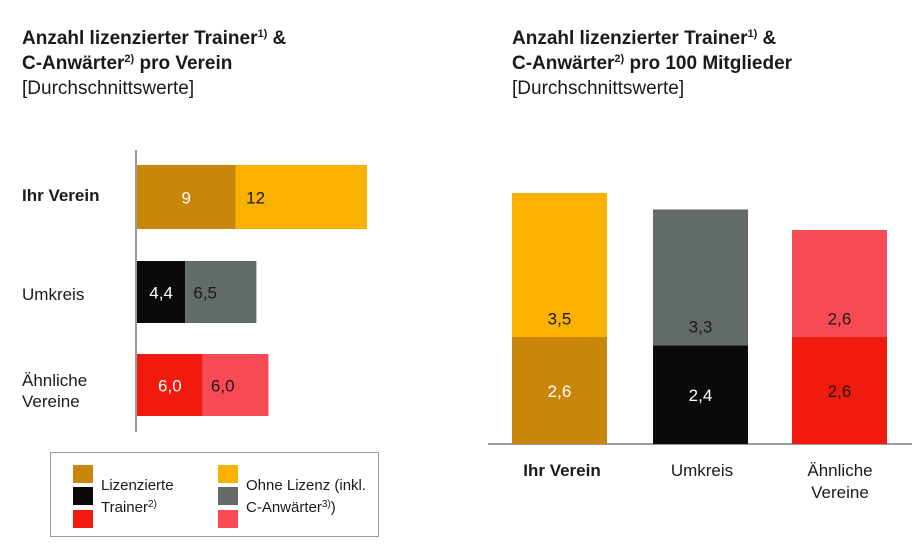  What do you see at coordinates (51, 401) in the screenshot?
I see `left-category-label-line2: Vereine` at bounding box center [51, 401].